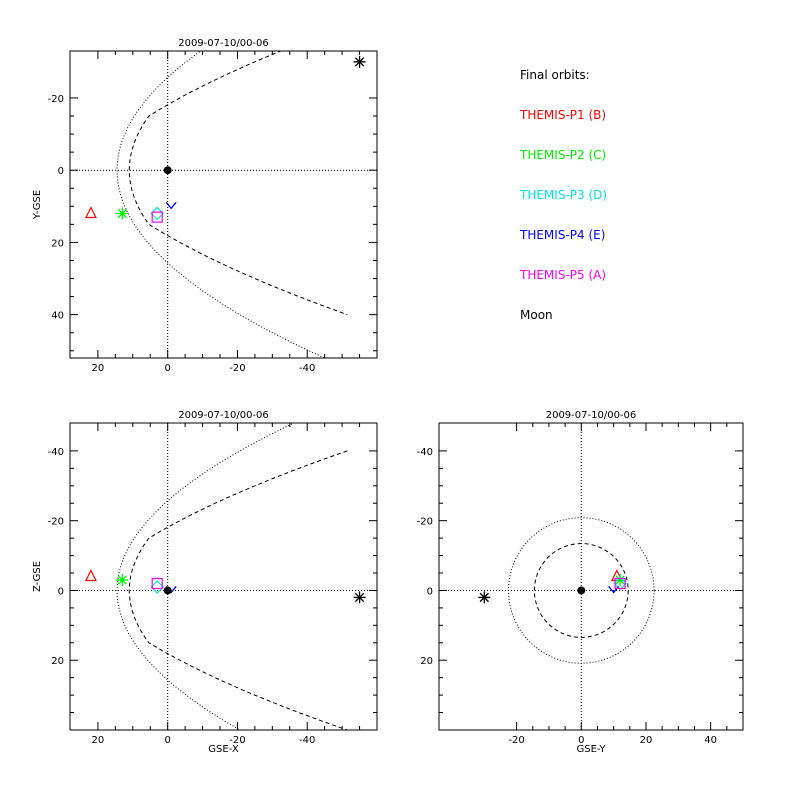 The width and height of the screenshot is (800, 800). I want to click on legend-item-p5: THEMIS-P5 (A), so click(563, 275).